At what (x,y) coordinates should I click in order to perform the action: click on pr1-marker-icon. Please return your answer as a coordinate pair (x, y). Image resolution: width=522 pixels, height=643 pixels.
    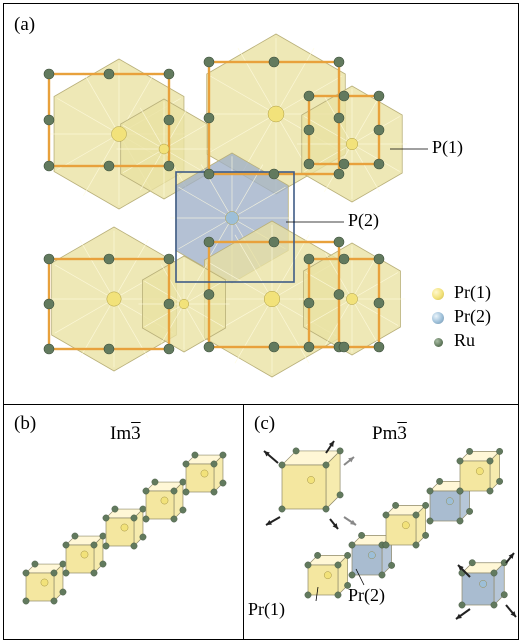
    Looking at the image, I should click on (438, 294).